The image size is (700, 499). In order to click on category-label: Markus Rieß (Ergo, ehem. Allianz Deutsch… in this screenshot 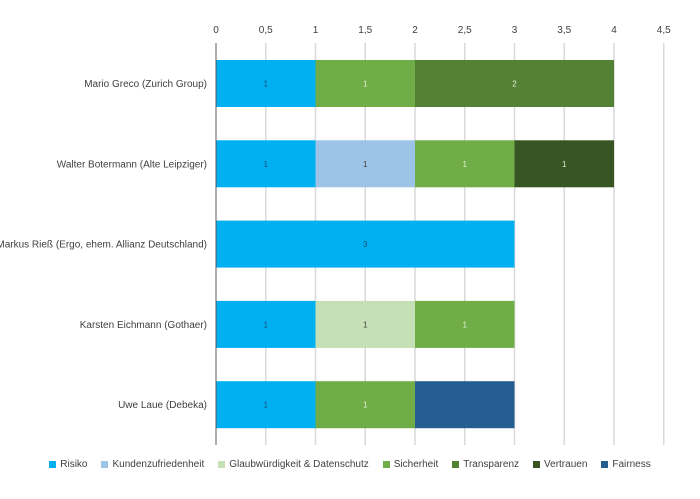, I will do `click(103, 245)`.